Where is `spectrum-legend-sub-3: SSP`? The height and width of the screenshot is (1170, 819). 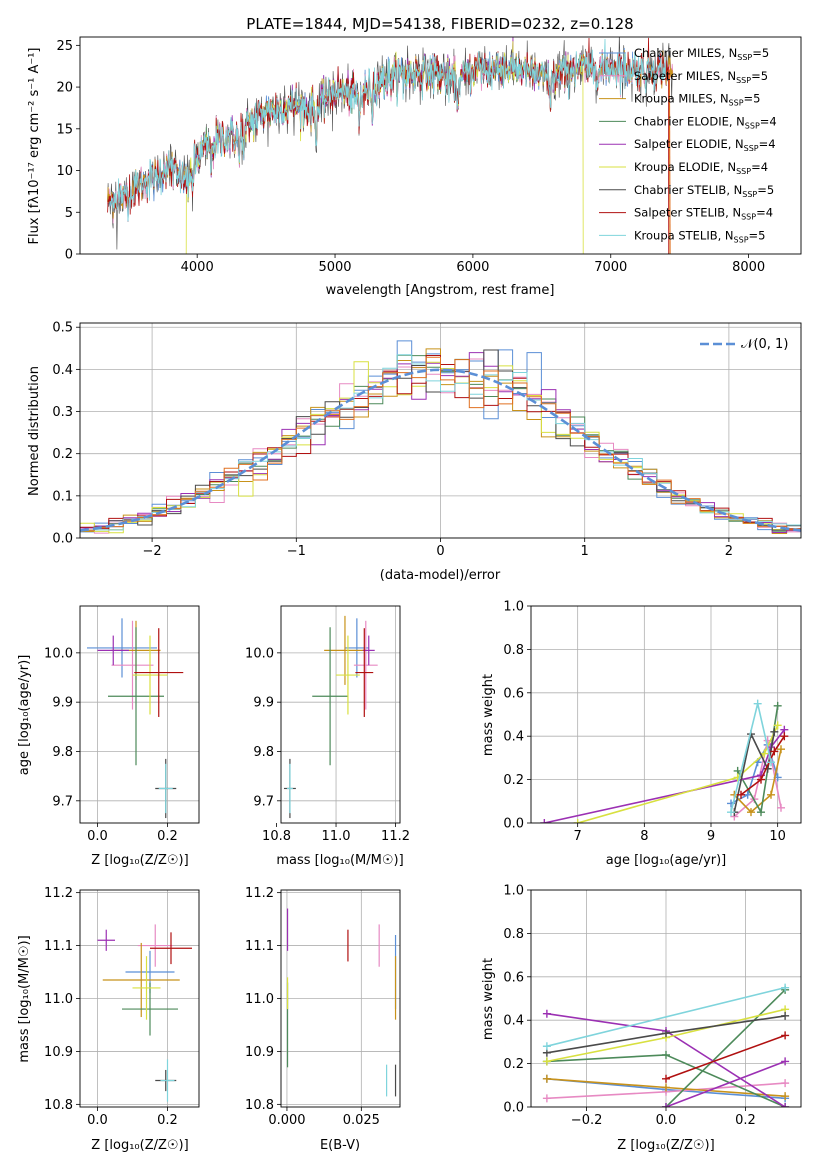 spectrum-legend-sub-3: SSP is located at coordinates (752, 125).